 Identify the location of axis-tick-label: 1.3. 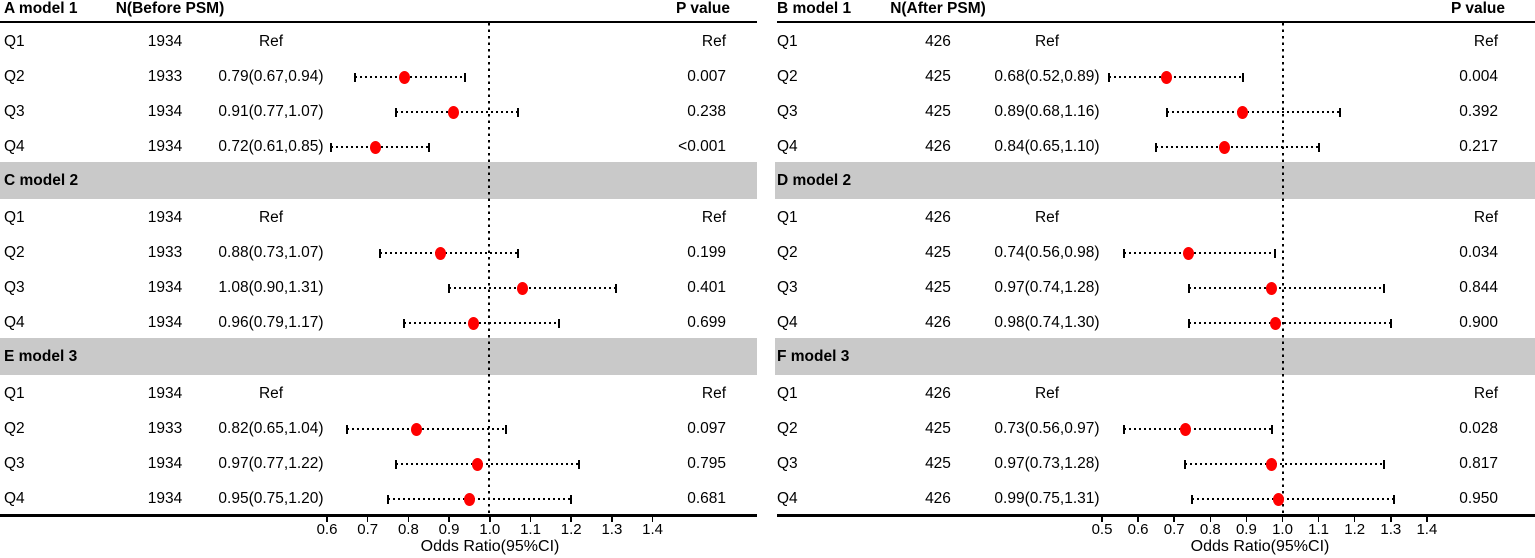
(1391, 529).